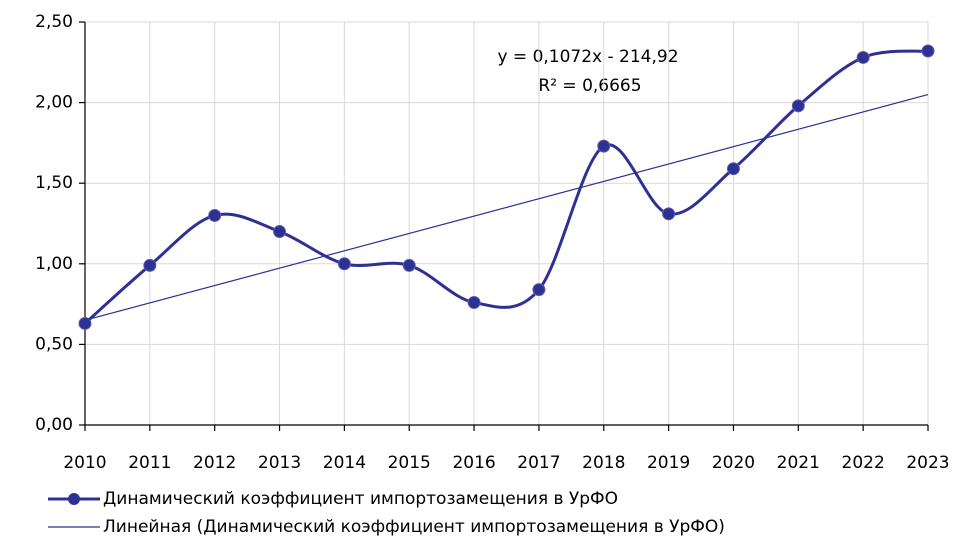 This screenshot has height=545, width=960. I want to click on x-tick-label: 2011, so click(149, 463).